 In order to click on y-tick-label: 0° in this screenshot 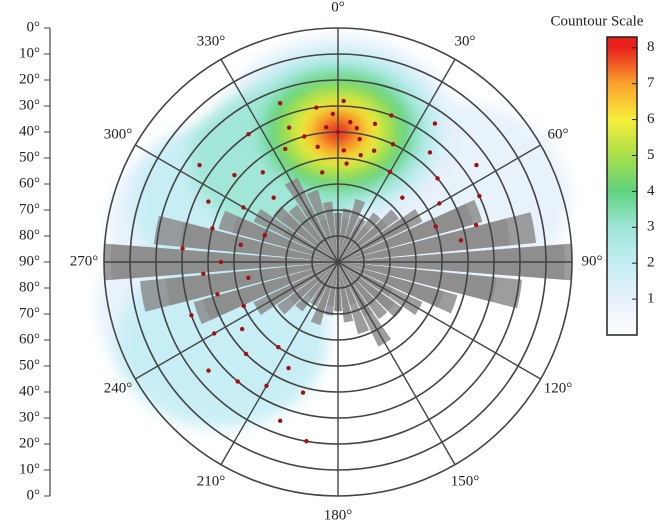, I will do `click(34, 495)`.